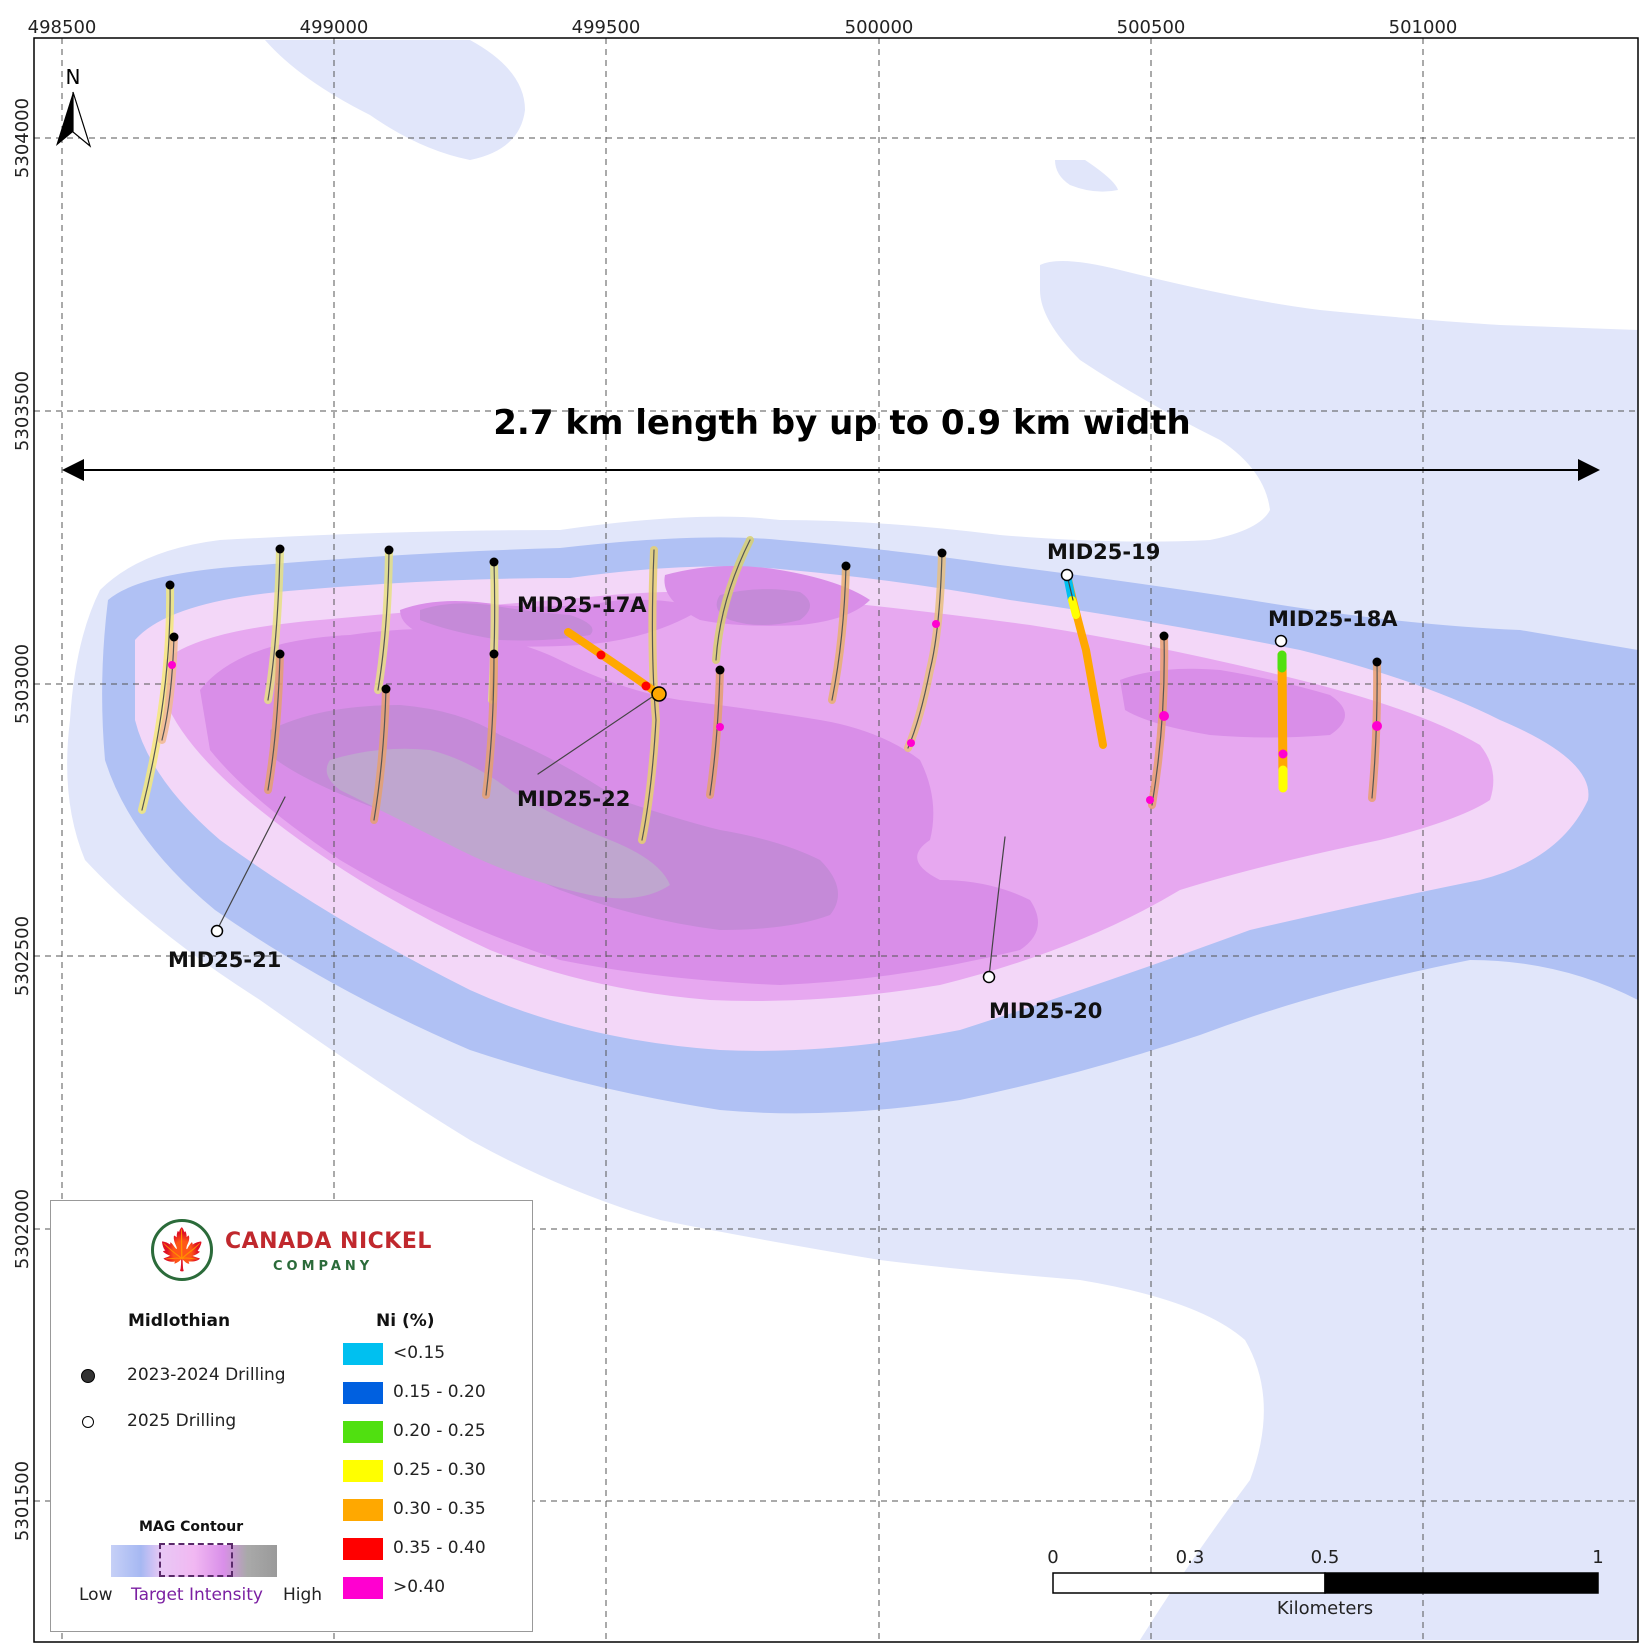 Image resolution: width=1650 pixels, height=1650 pixels. I want to click on extent-headline: 2.7 km length by up to 0.9 km width, so click(841, 423).